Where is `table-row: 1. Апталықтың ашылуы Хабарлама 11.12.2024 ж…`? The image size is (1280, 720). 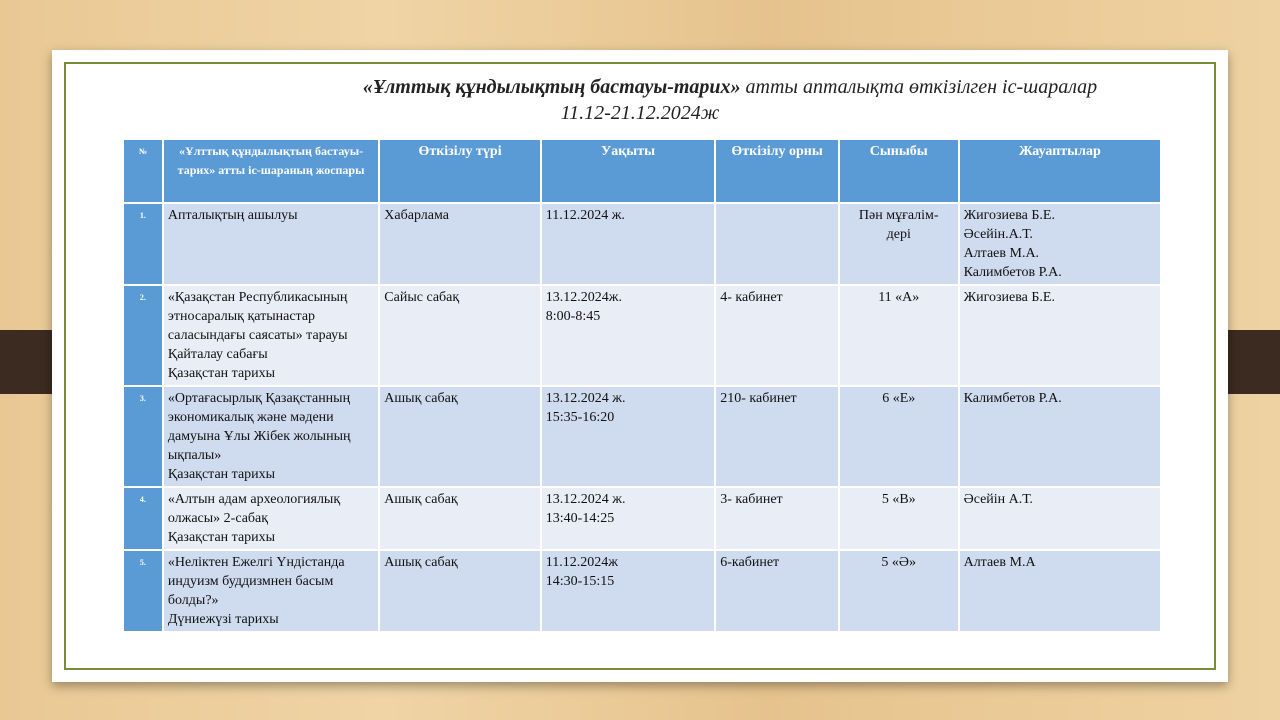
table-row: 1. Апталықтың ашылуы Хабарлама 11.12.2024 ж… is located at coordinates (642, 244).